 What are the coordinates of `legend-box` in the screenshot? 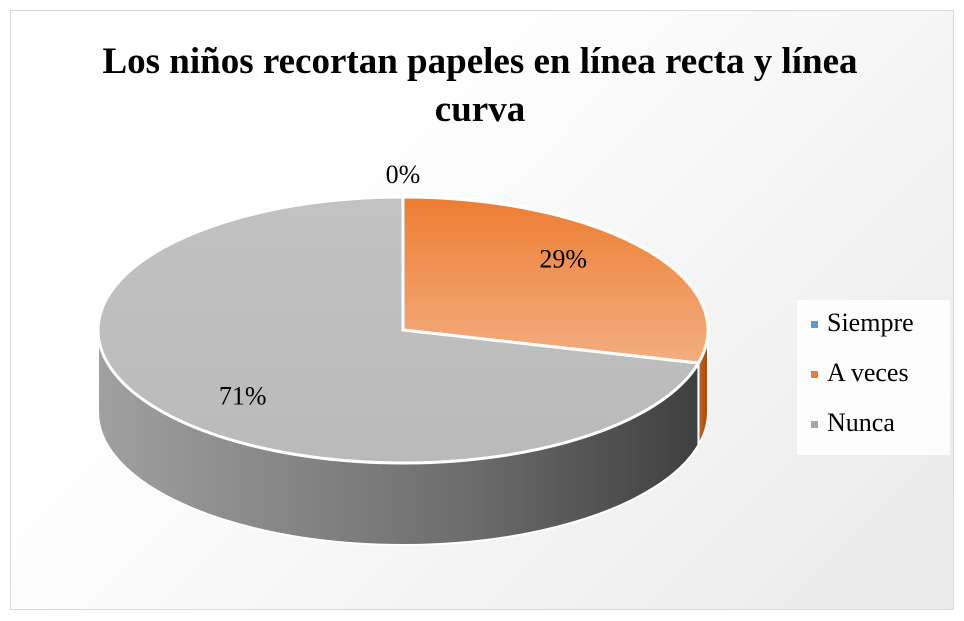 It's located at (873, 377).